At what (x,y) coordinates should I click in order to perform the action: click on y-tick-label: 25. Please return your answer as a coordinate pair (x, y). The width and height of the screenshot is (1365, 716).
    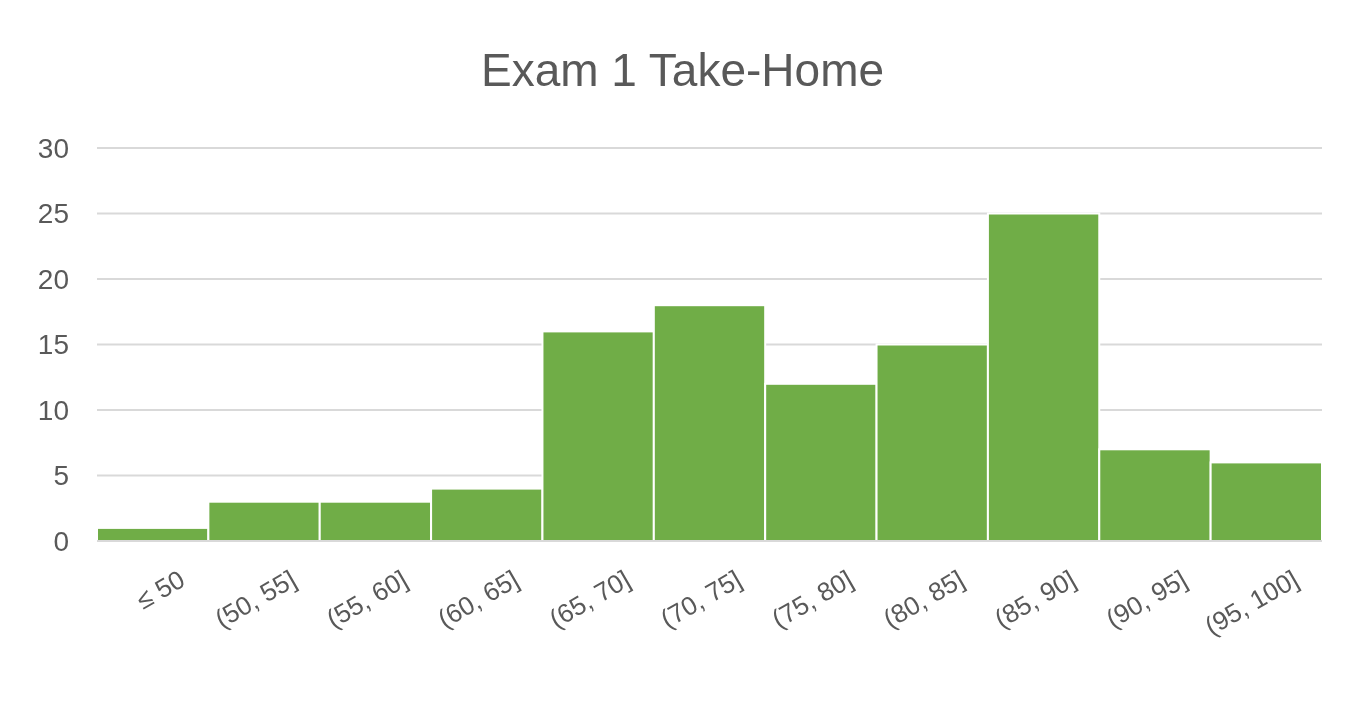
    Looking at the image, I should click on (53, 214).